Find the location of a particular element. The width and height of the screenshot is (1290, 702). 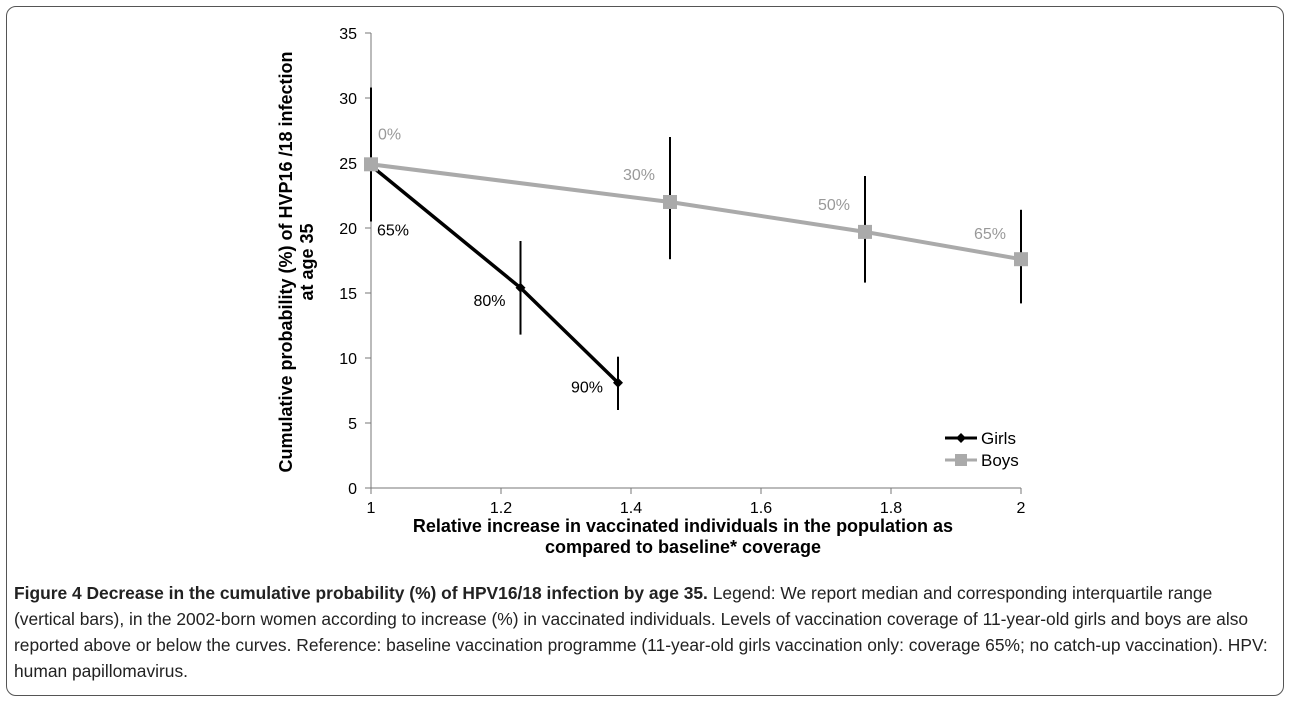

y-tick-label: 5 is located at coordinates (352, 424).